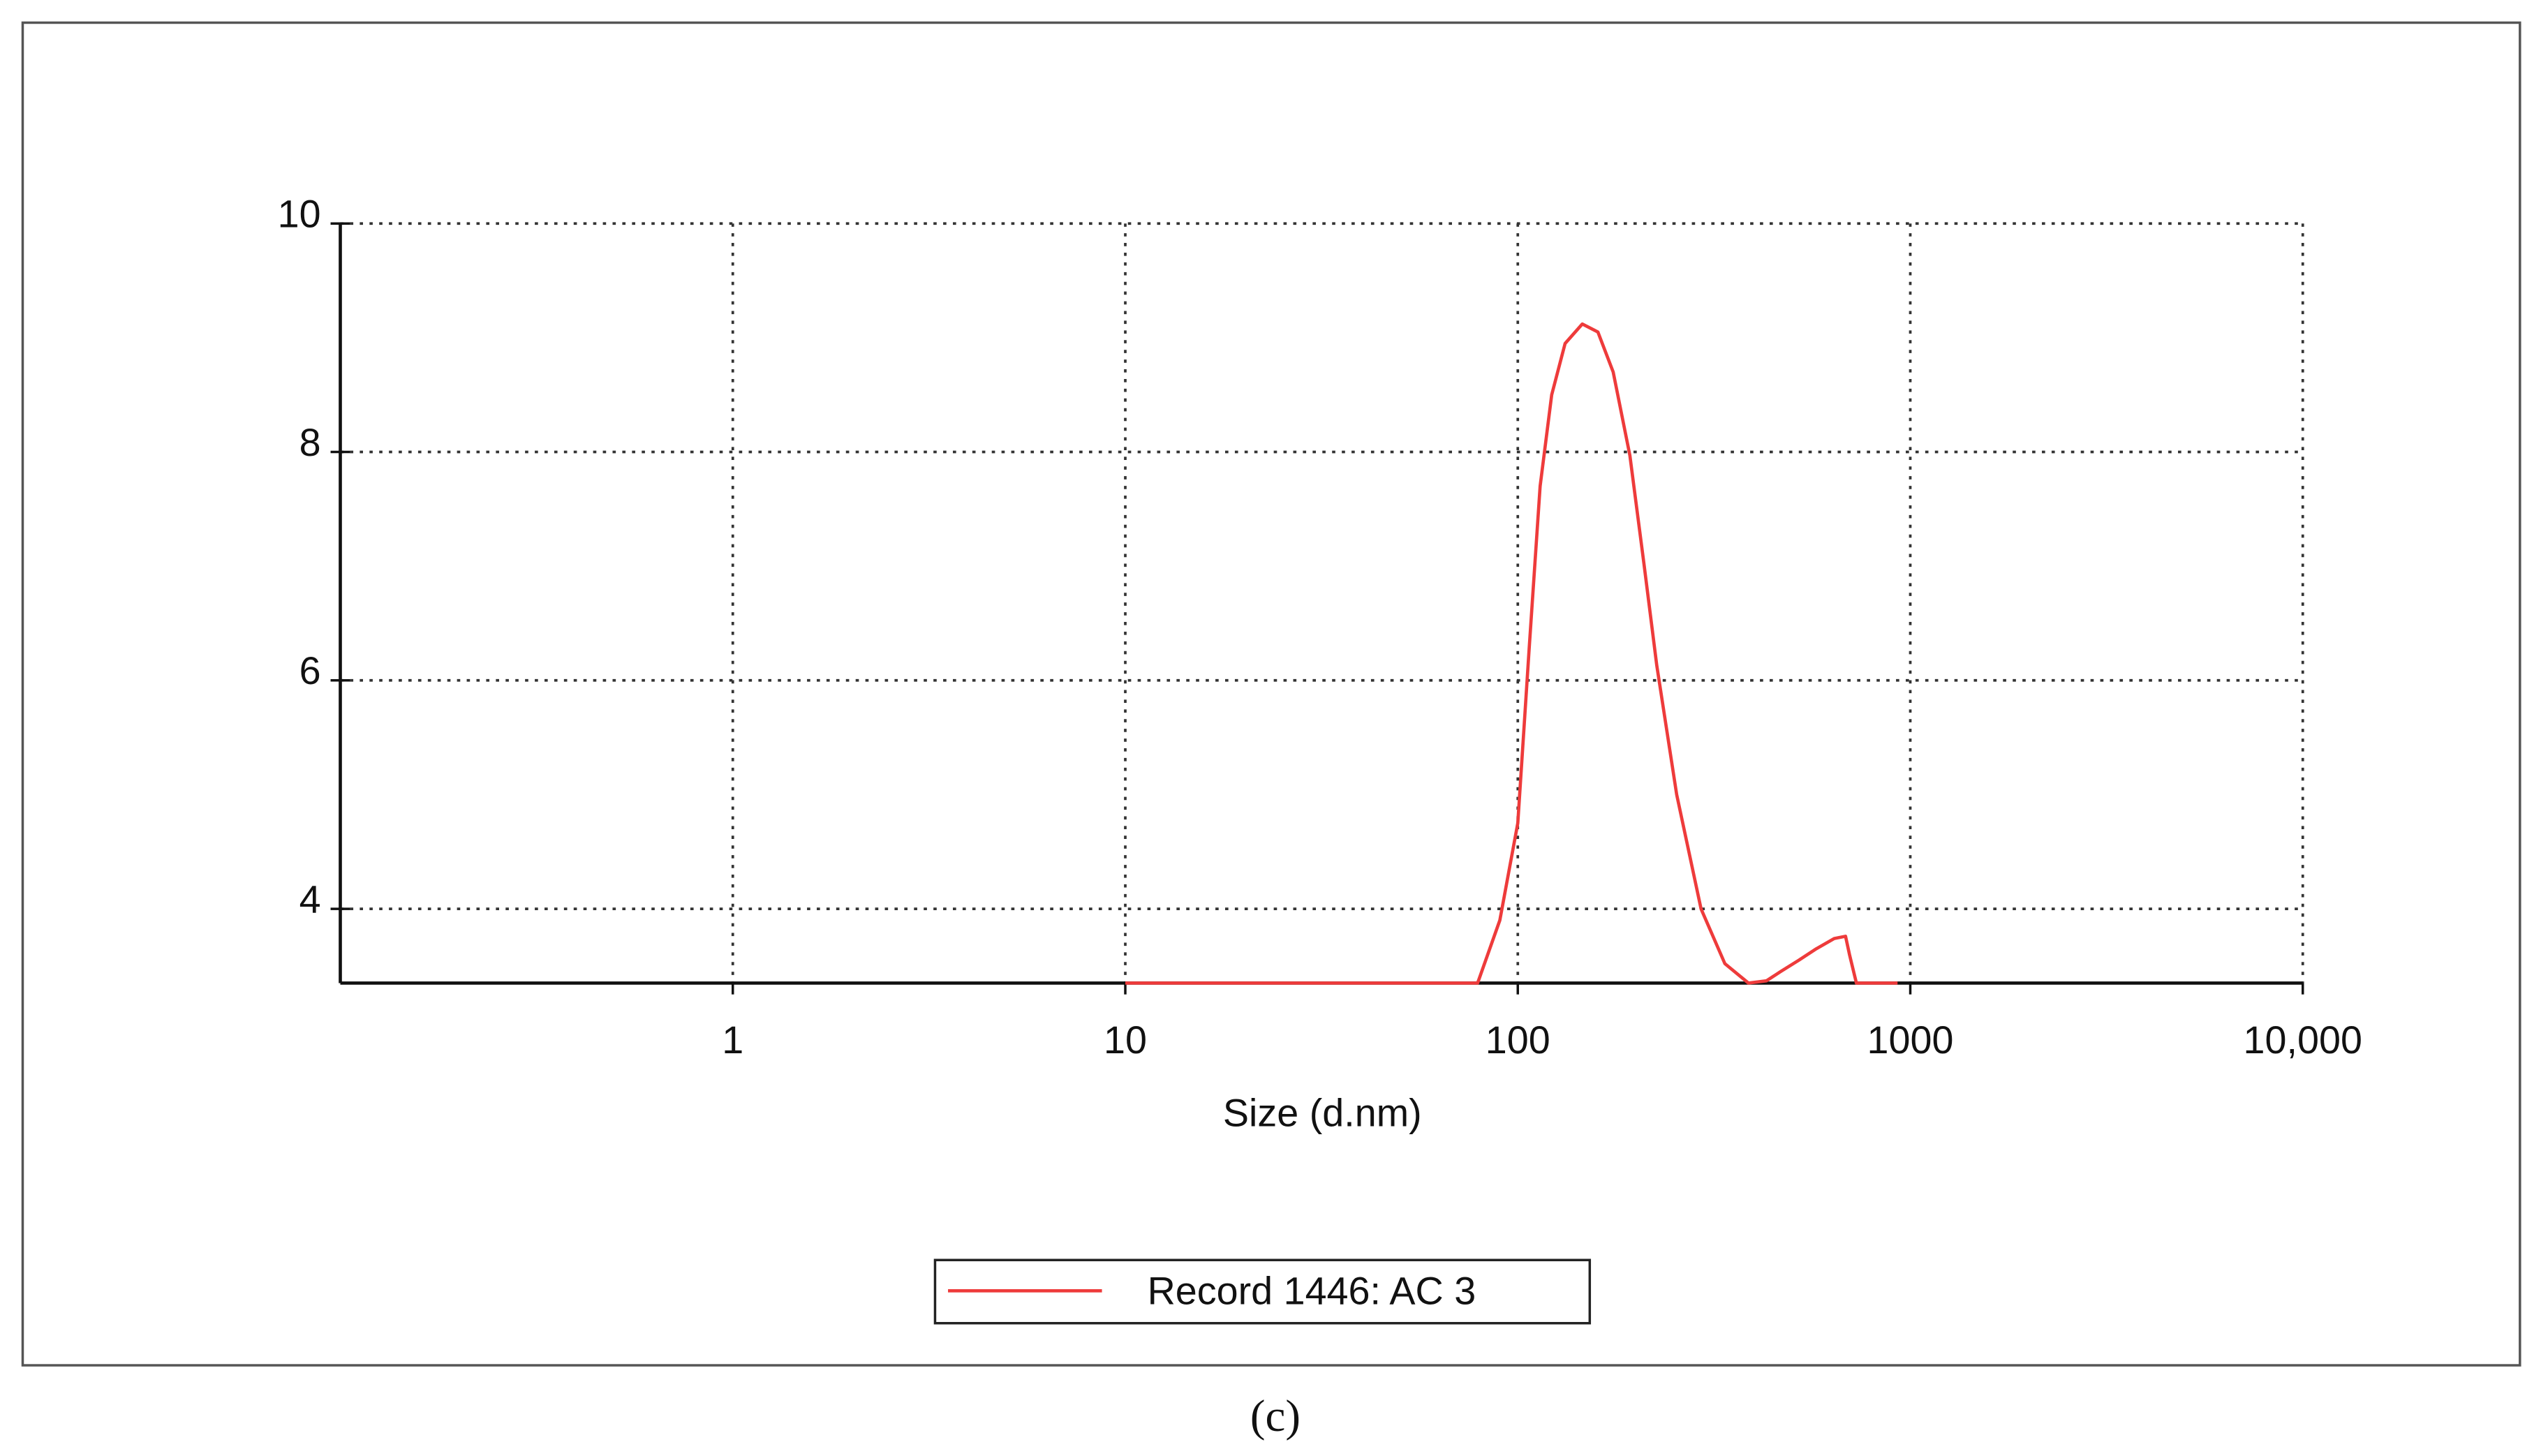 Image resolution: width=2541 pixels, height=1456 pixels. Describe the element at coordinates (1910, 1040) in the screenshot. I see `x-tick-label: 1000` at that location.